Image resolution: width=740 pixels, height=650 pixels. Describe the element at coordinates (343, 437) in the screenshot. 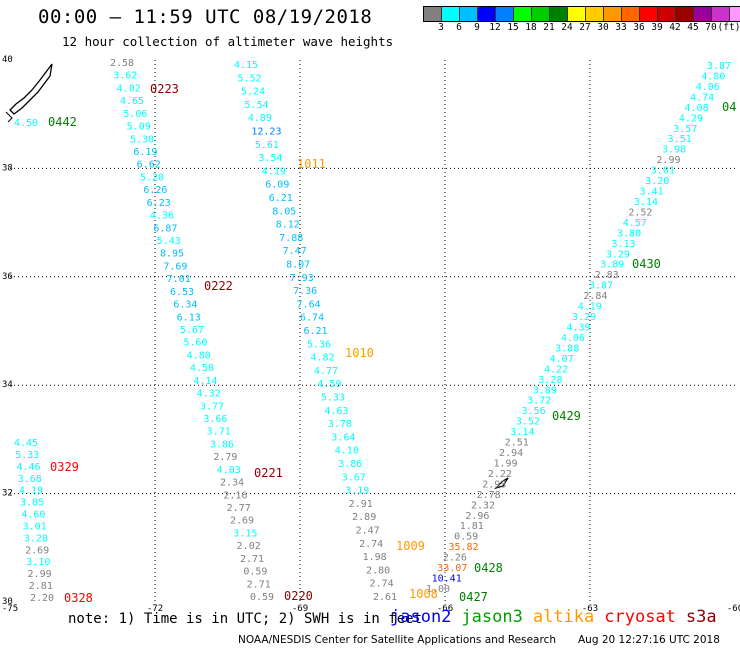

I see `wave-height-value: 3.64` at that location.